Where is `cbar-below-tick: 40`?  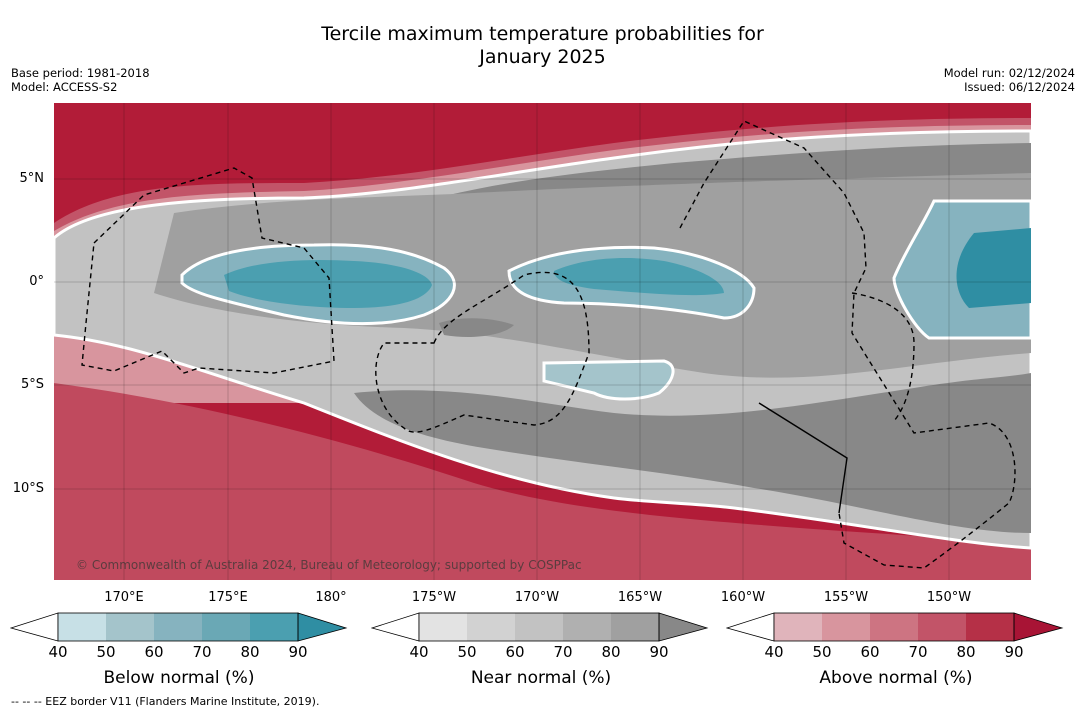
cbar-below-tick: 40 is located at coordinates (58, 652).